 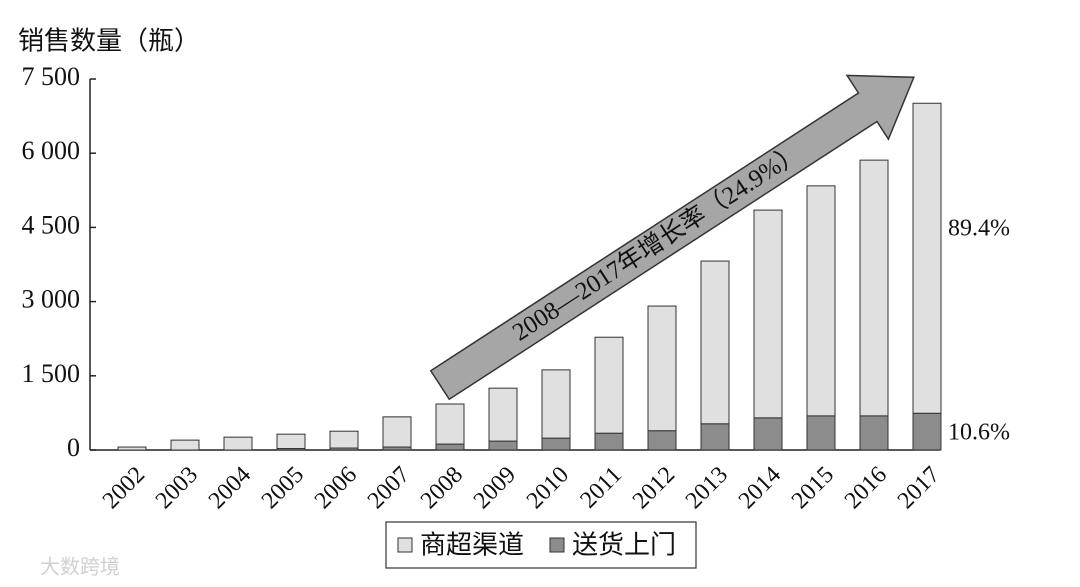 I want to click on x-tick-label: 2010, so click(x=548, y=488).